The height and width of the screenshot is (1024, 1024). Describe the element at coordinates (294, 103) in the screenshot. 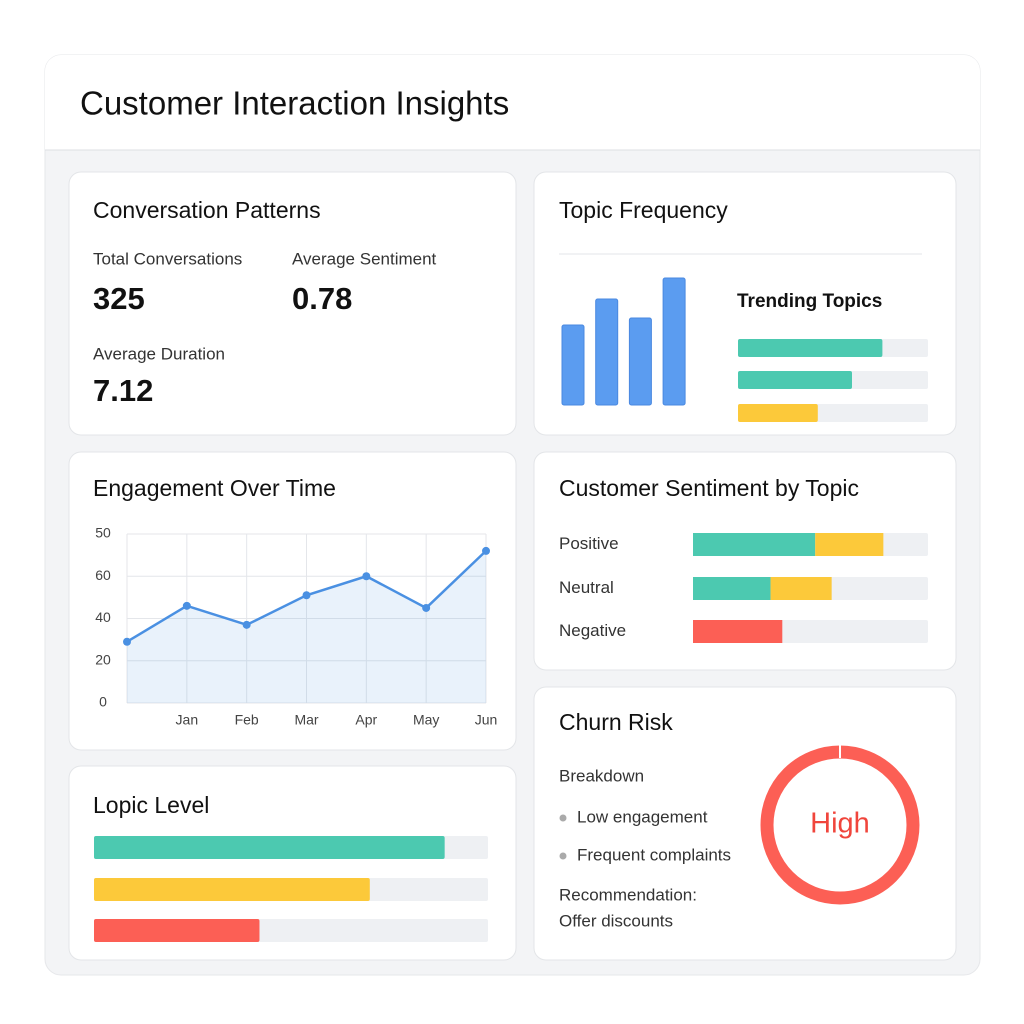

I see `page-title: Customer Interaction Insights` at that location.